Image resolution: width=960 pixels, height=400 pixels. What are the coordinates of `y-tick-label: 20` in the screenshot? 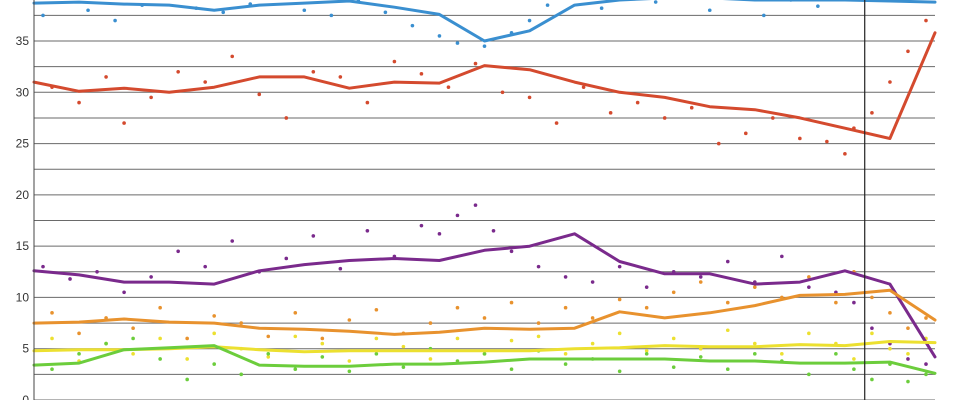 It's located at (23, 195).